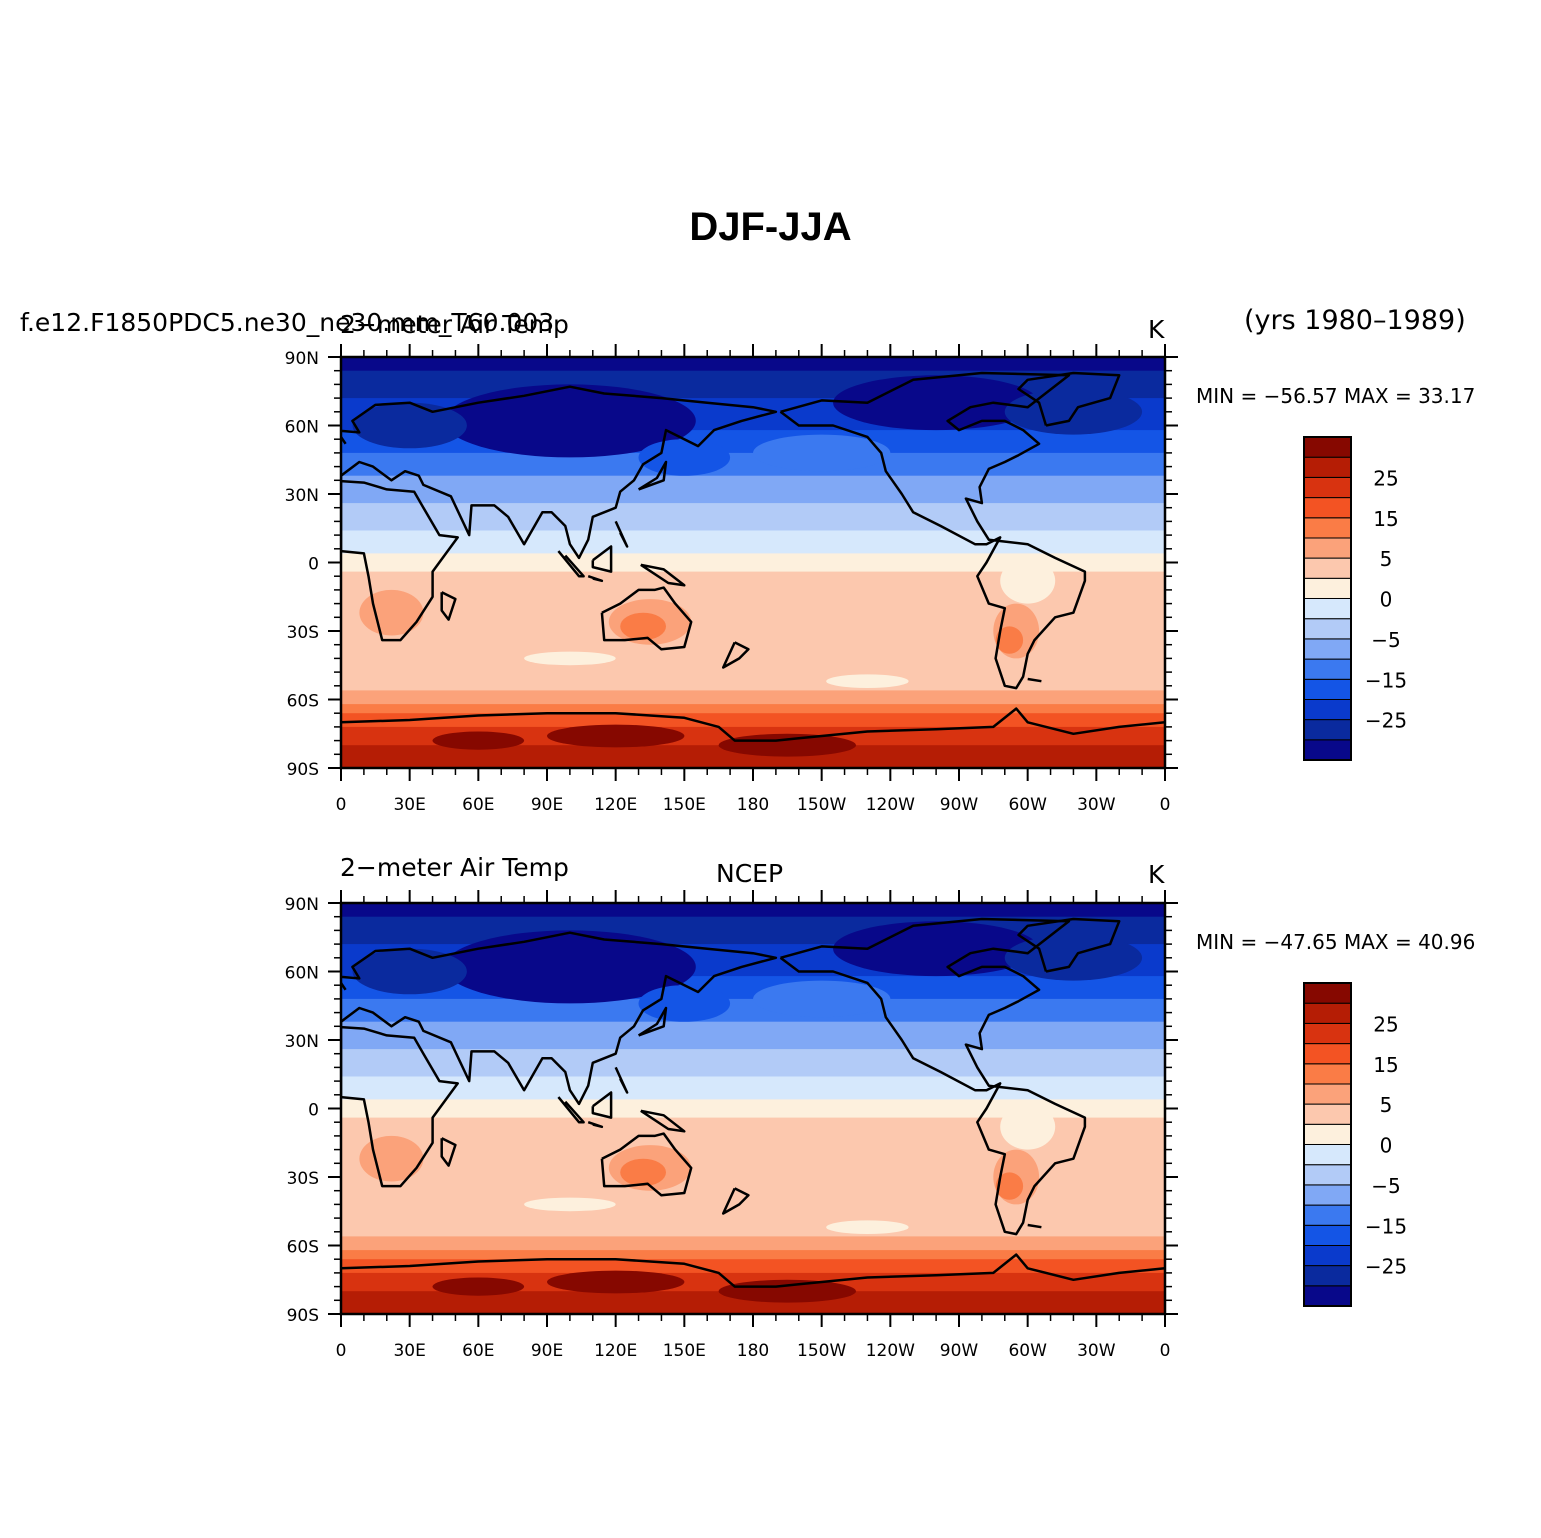 The width and height of the screenshot is (1541, 1538). What do you see at coordinates (890, 1351) in the screenshot?
I see `lon-label: 120W` at bounding box center [890, 1351].